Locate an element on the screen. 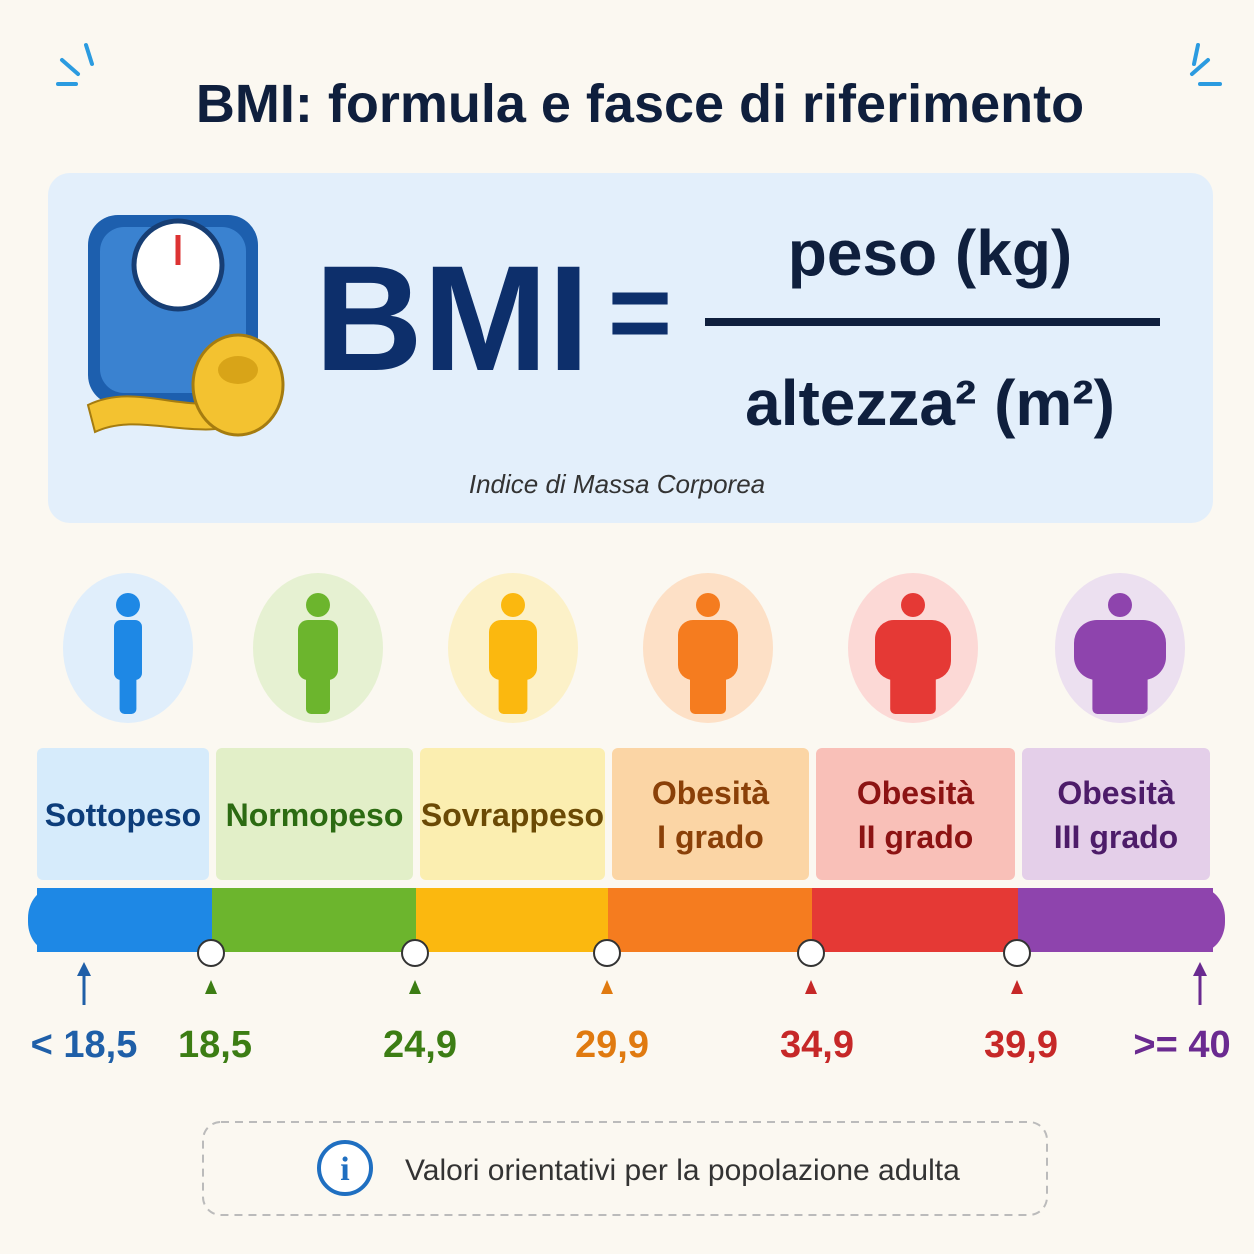 Image resolution: width=1254 pixels, height=1254 pixels. info-icon-glyph: i is located at coordinates (344, 1169).